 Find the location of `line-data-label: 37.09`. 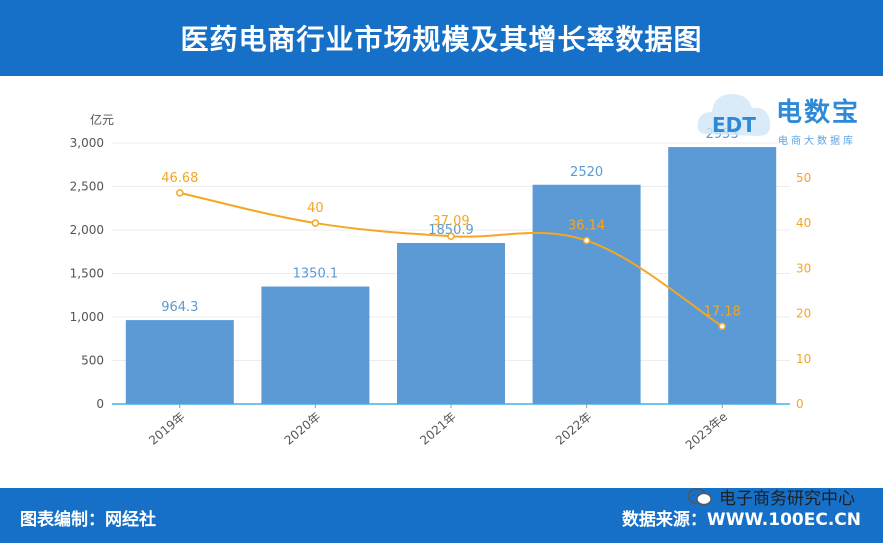

line-data-label: 37.09 is located at coordinates (450, 221).